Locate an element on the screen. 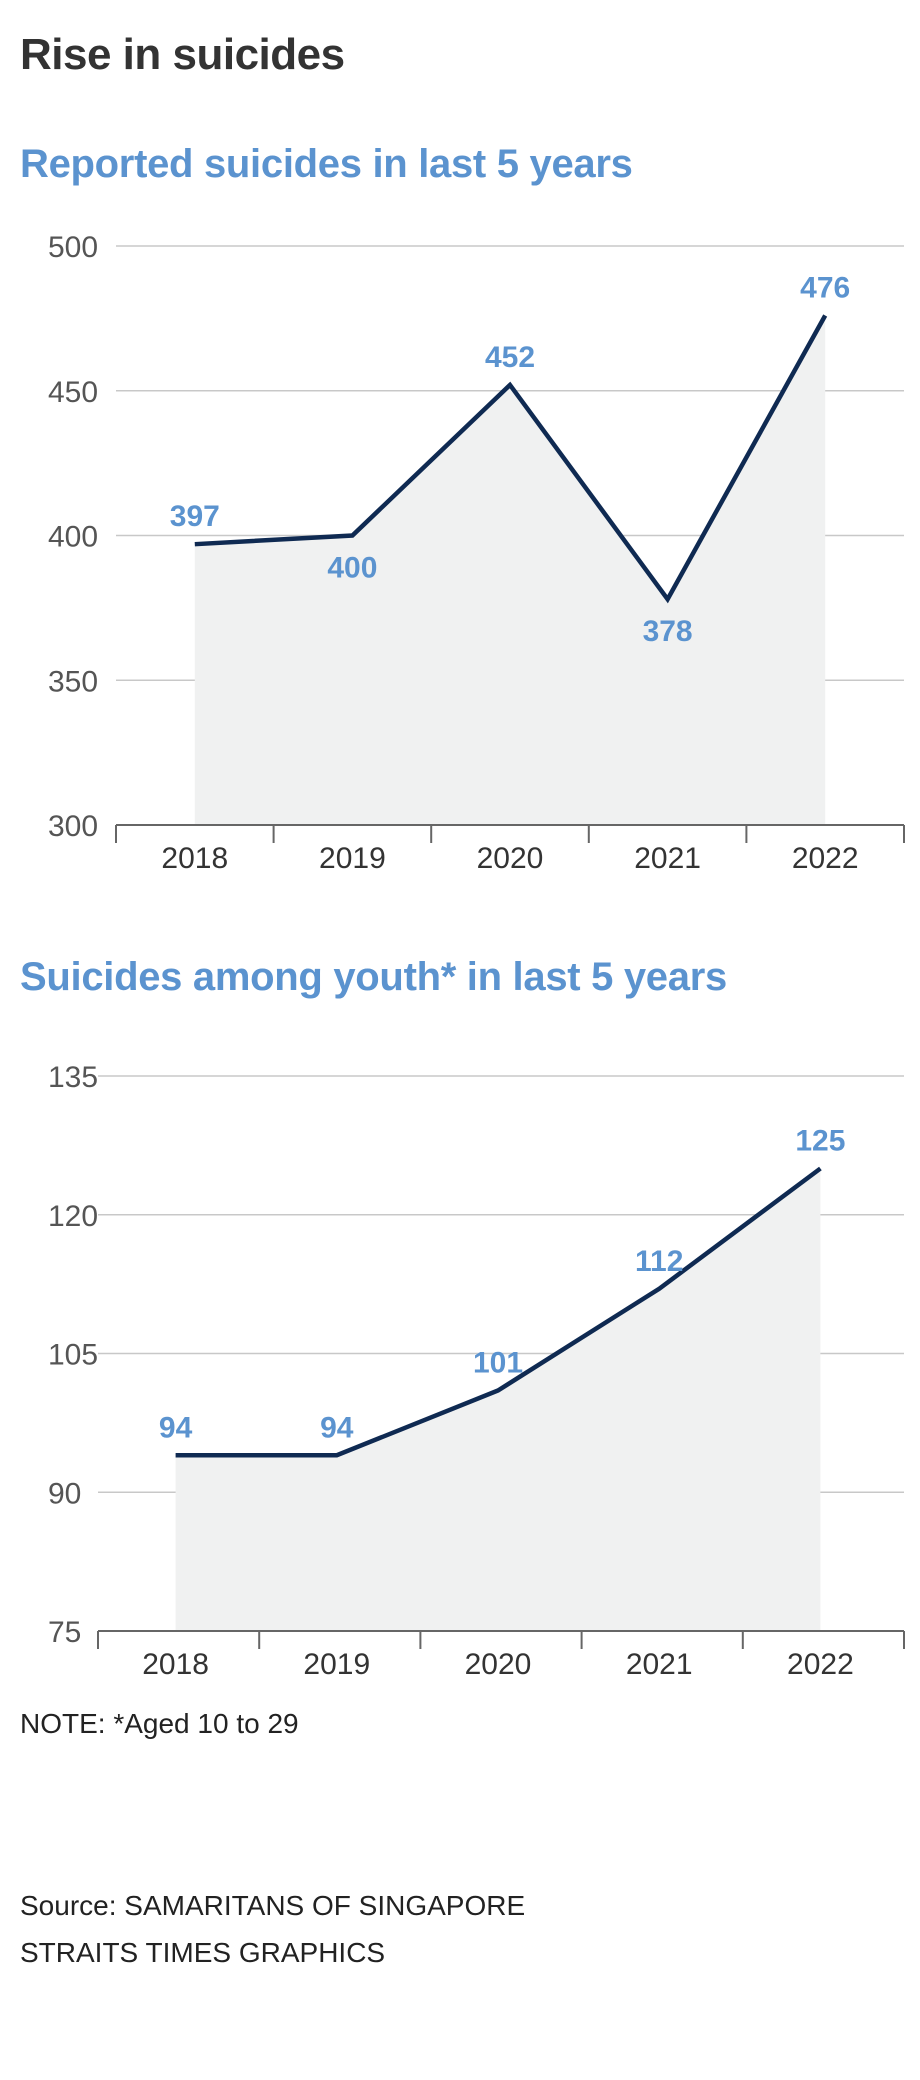 The width and height of the screenshot is (920, 2080). data-label: 397 is located at coordinates (195, 516).